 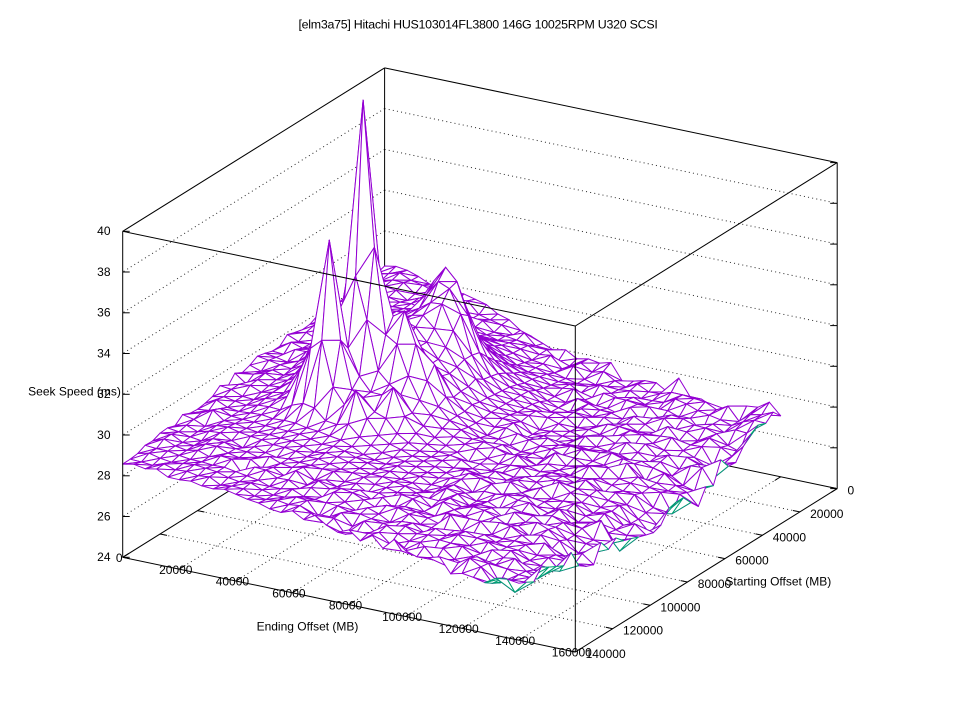 What do you see at coordinates (104, 231) in the screenshot?
I see `svg-text: 40` at bounding box center [104, 231].